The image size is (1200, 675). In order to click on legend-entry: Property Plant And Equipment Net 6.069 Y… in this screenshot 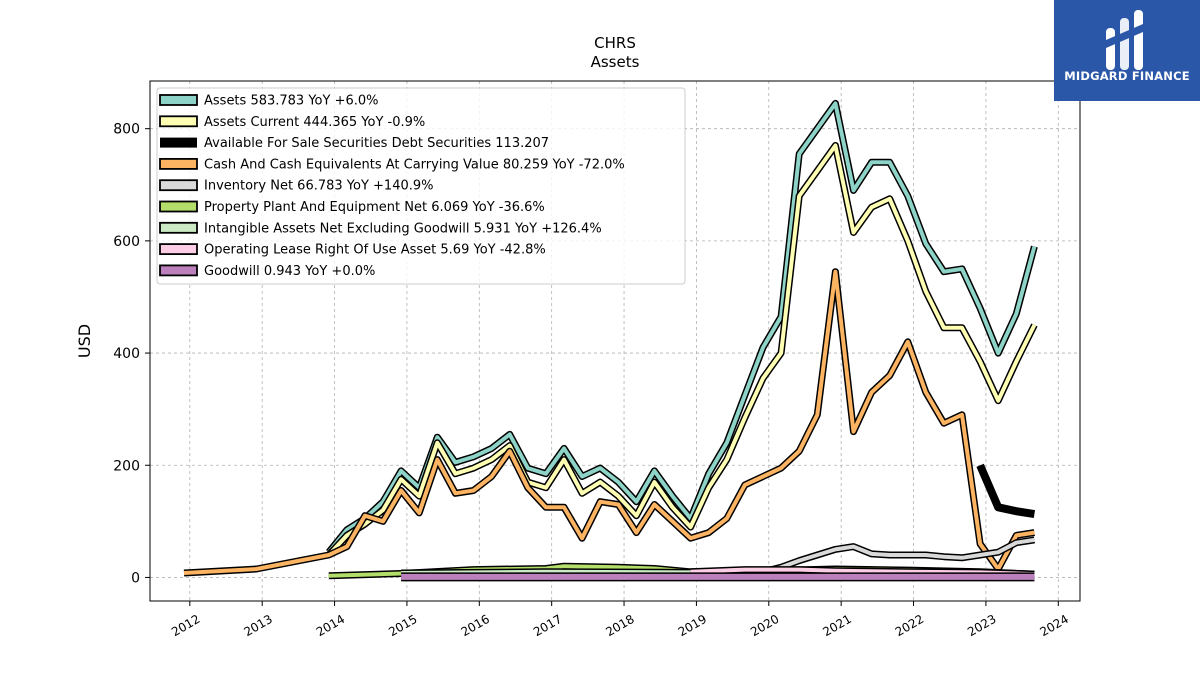, I will do `click(352, 207)`.